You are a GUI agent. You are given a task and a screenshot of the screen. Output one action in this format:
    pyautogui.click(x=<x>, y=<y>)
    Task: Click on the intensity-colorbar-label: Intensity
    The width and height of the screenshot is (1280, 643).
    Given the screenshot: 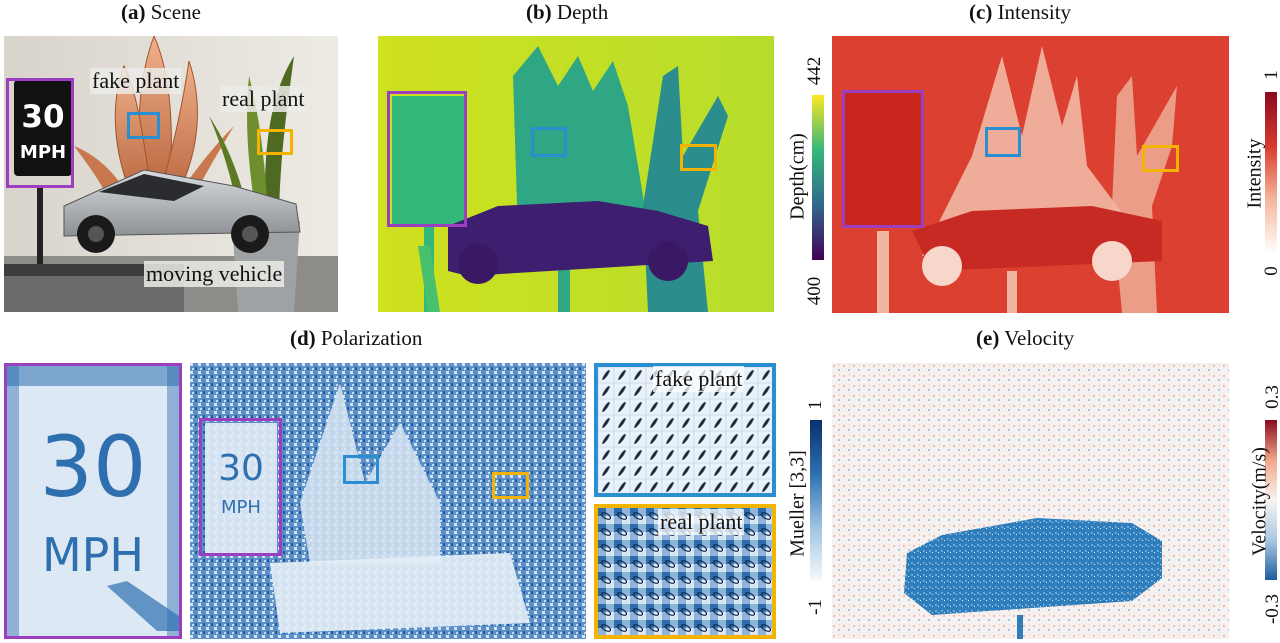 What is the action you would take?
    pyautogui.click(x=1254, y=173)
    